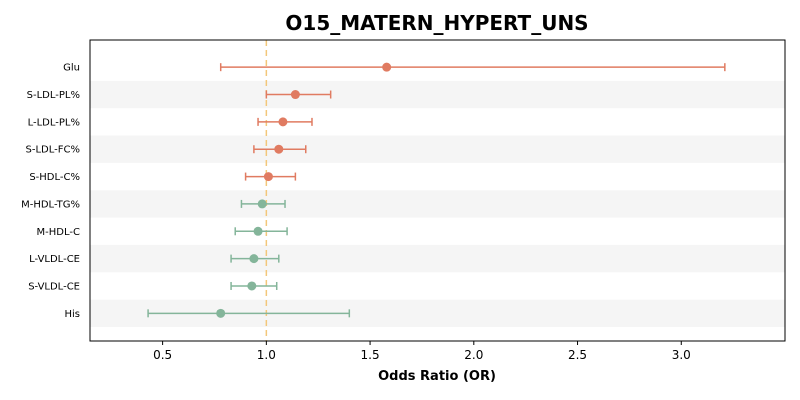 This screenshot has height=400, width=800. What do you see at coordinates (54, 122) in the screenshot?
I see `y-tick-label: L-LDL-PL%` at bounding box center [54, 122].